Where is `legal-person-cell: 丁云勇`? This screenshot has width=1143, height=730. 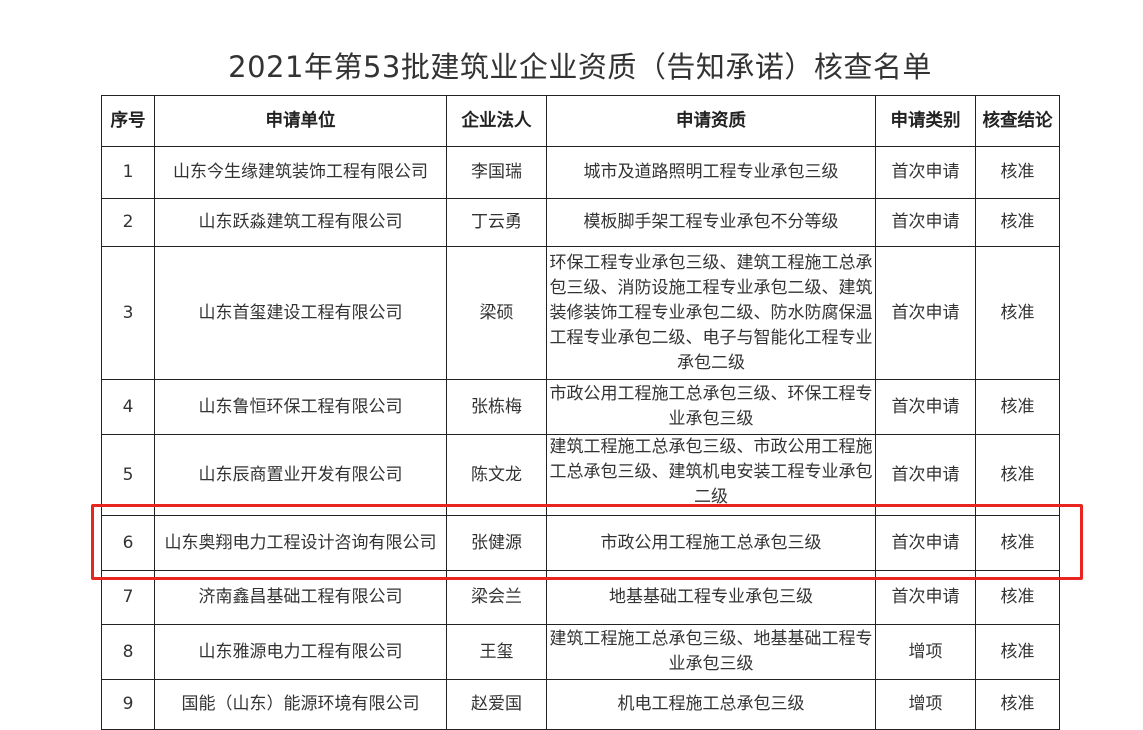 legal-person-cell: 丁云勇 is located at coordinates (496, 222).